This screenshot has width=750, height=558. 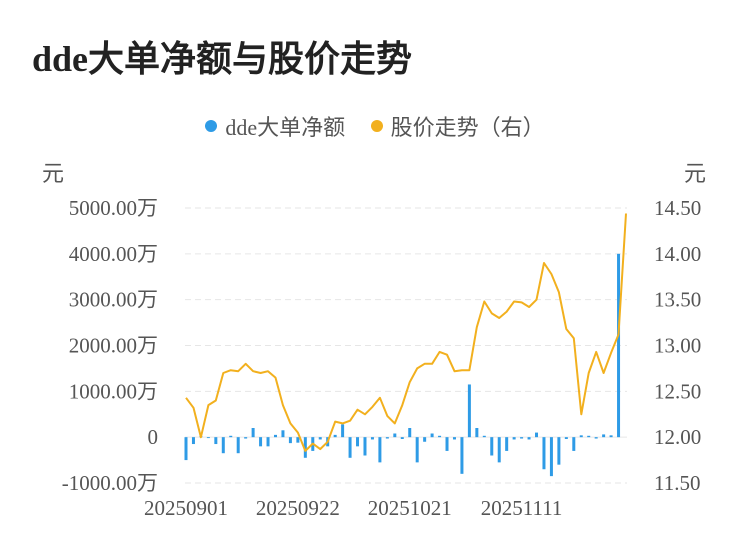 What do you see at coordinates (113, 346) in the screenshot?
I see `left-tick-label: 2000.00万` at bounding box center [113, 346].